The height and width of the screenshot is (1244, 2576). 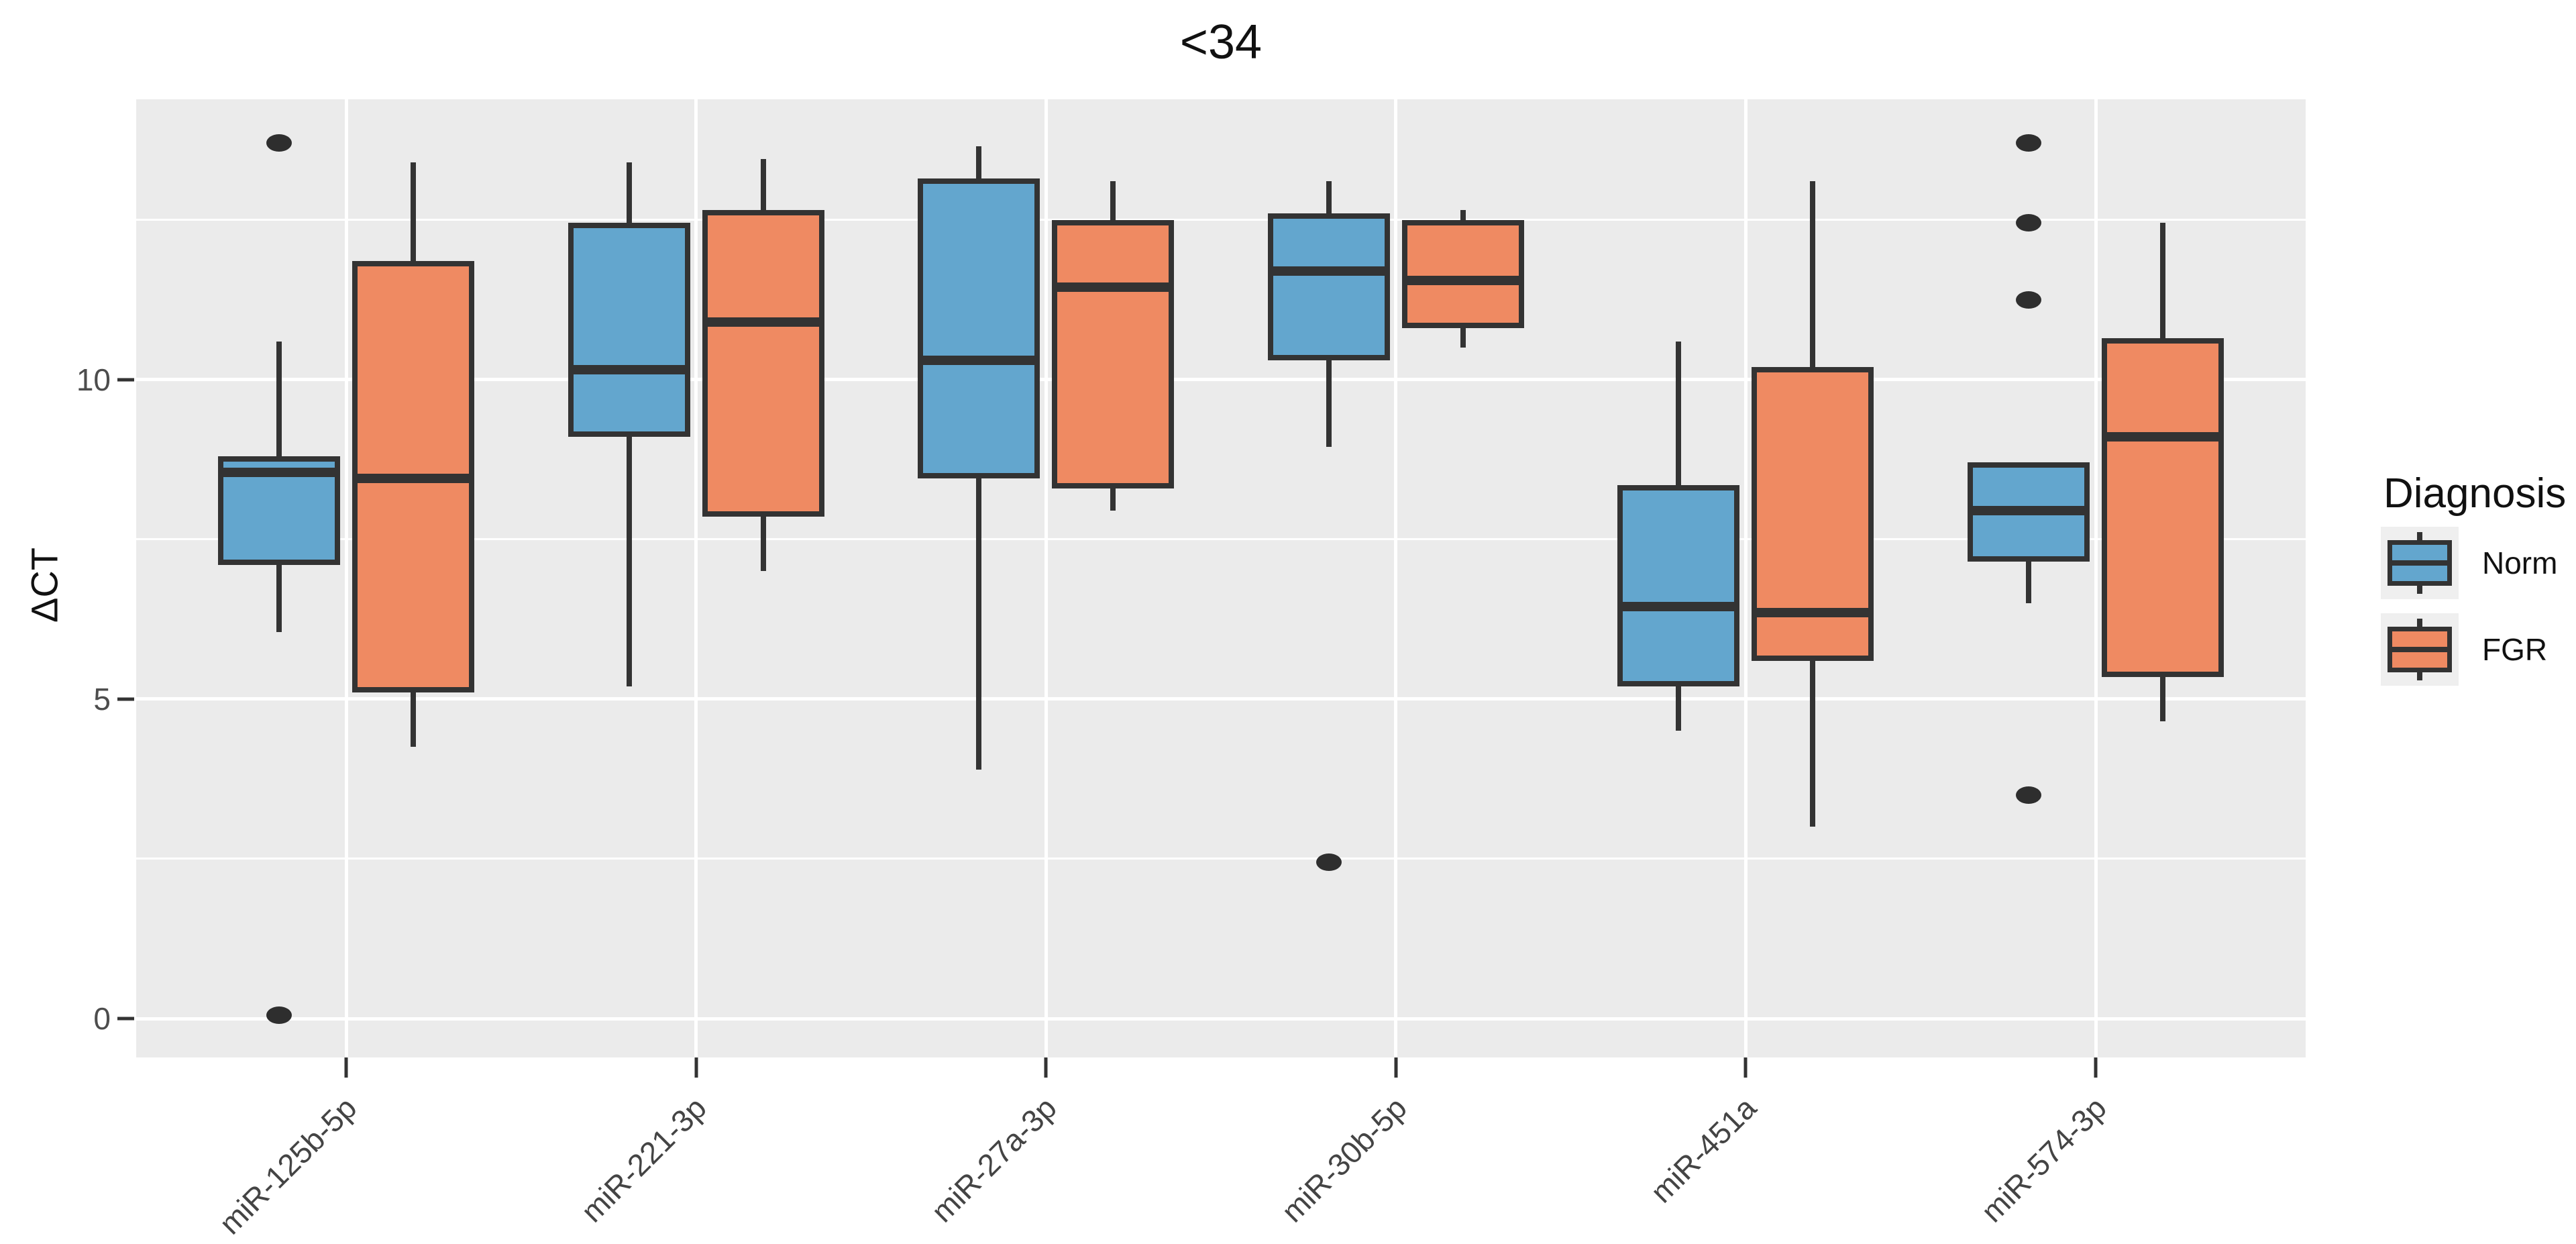 I want to click on box-Norm-miR-27a-3p, so click(x=979, y=328).